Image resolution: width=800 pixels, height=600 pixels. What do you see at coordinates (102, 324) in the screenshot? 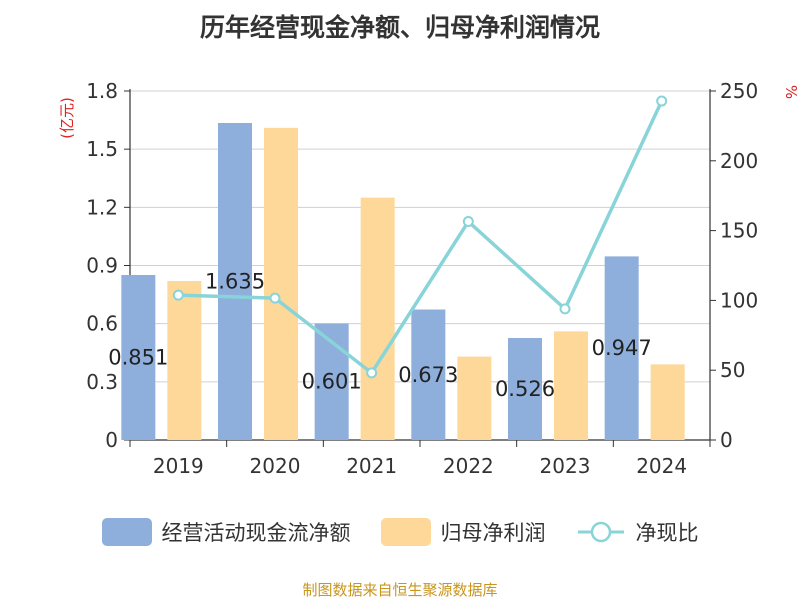
I see `y-left-tick-label: 0.6` at bounding box center [102, 324].